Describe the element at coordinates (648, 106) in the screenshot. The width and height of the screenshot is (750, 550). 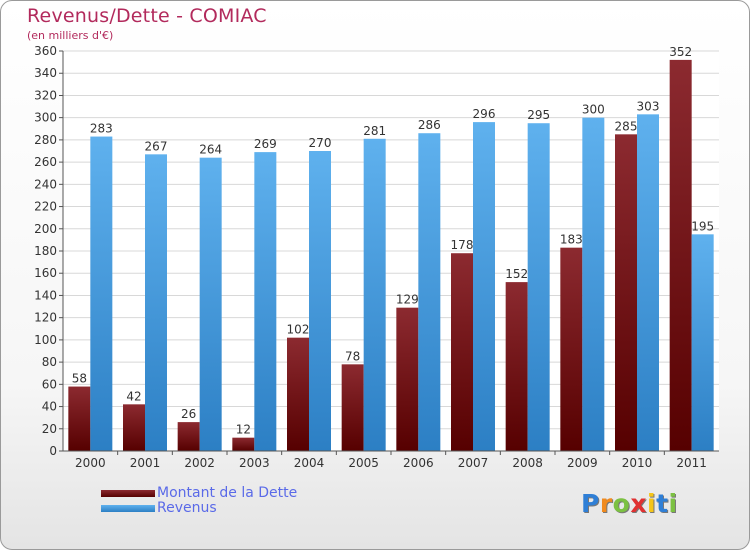
I see `data-label-revenus: 303` at that location.